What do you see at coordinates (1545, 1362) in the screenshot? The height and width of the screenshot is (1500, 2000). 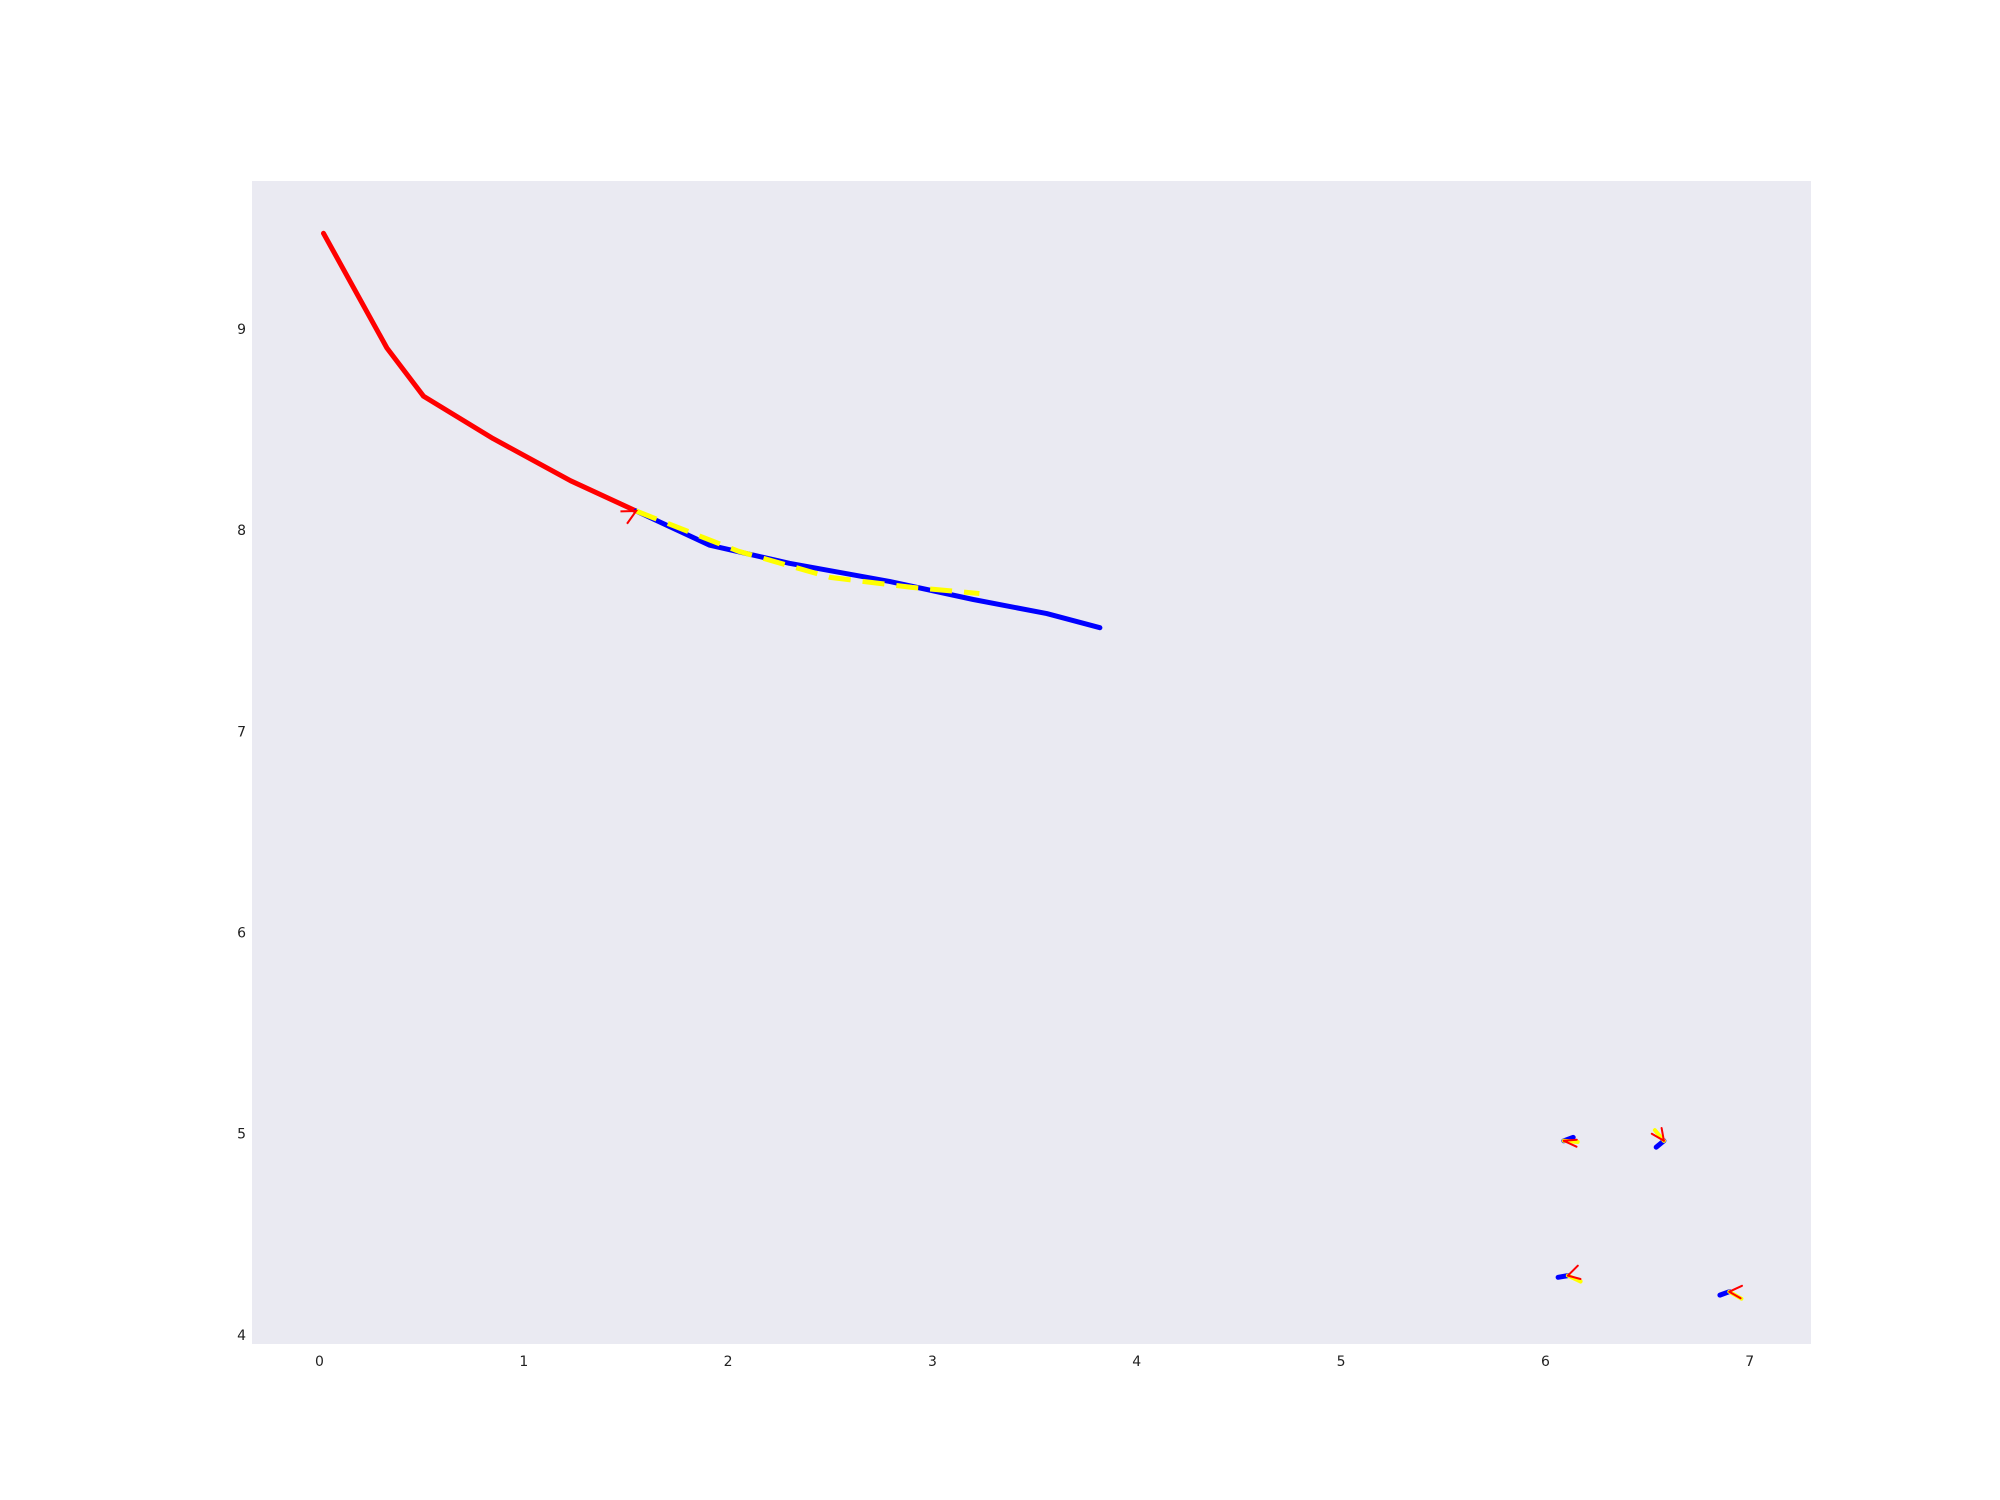 I see `x-tick-label: 6` at bounding box center [1545, 1362].